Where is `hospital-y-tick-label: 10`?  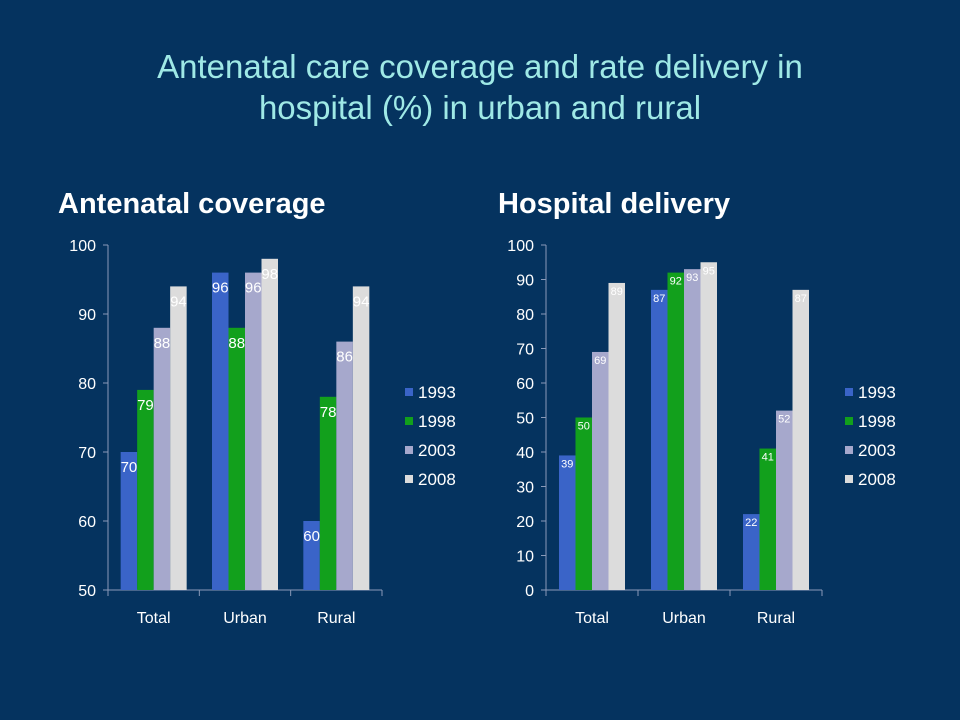
hospital-y-tick-label: 10 is located at coordinates (525, 557).